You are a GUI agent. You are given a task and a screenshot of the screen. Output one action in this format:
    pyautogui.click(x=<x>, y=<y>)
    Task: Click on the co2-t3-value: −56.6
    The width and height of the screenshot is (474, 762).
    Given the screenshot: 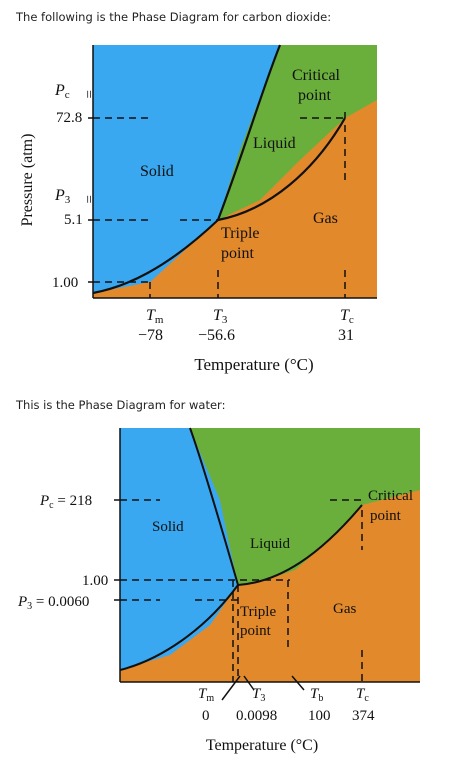 What is the action you would take?
    pyautogui.click(x=216, y=335)
    